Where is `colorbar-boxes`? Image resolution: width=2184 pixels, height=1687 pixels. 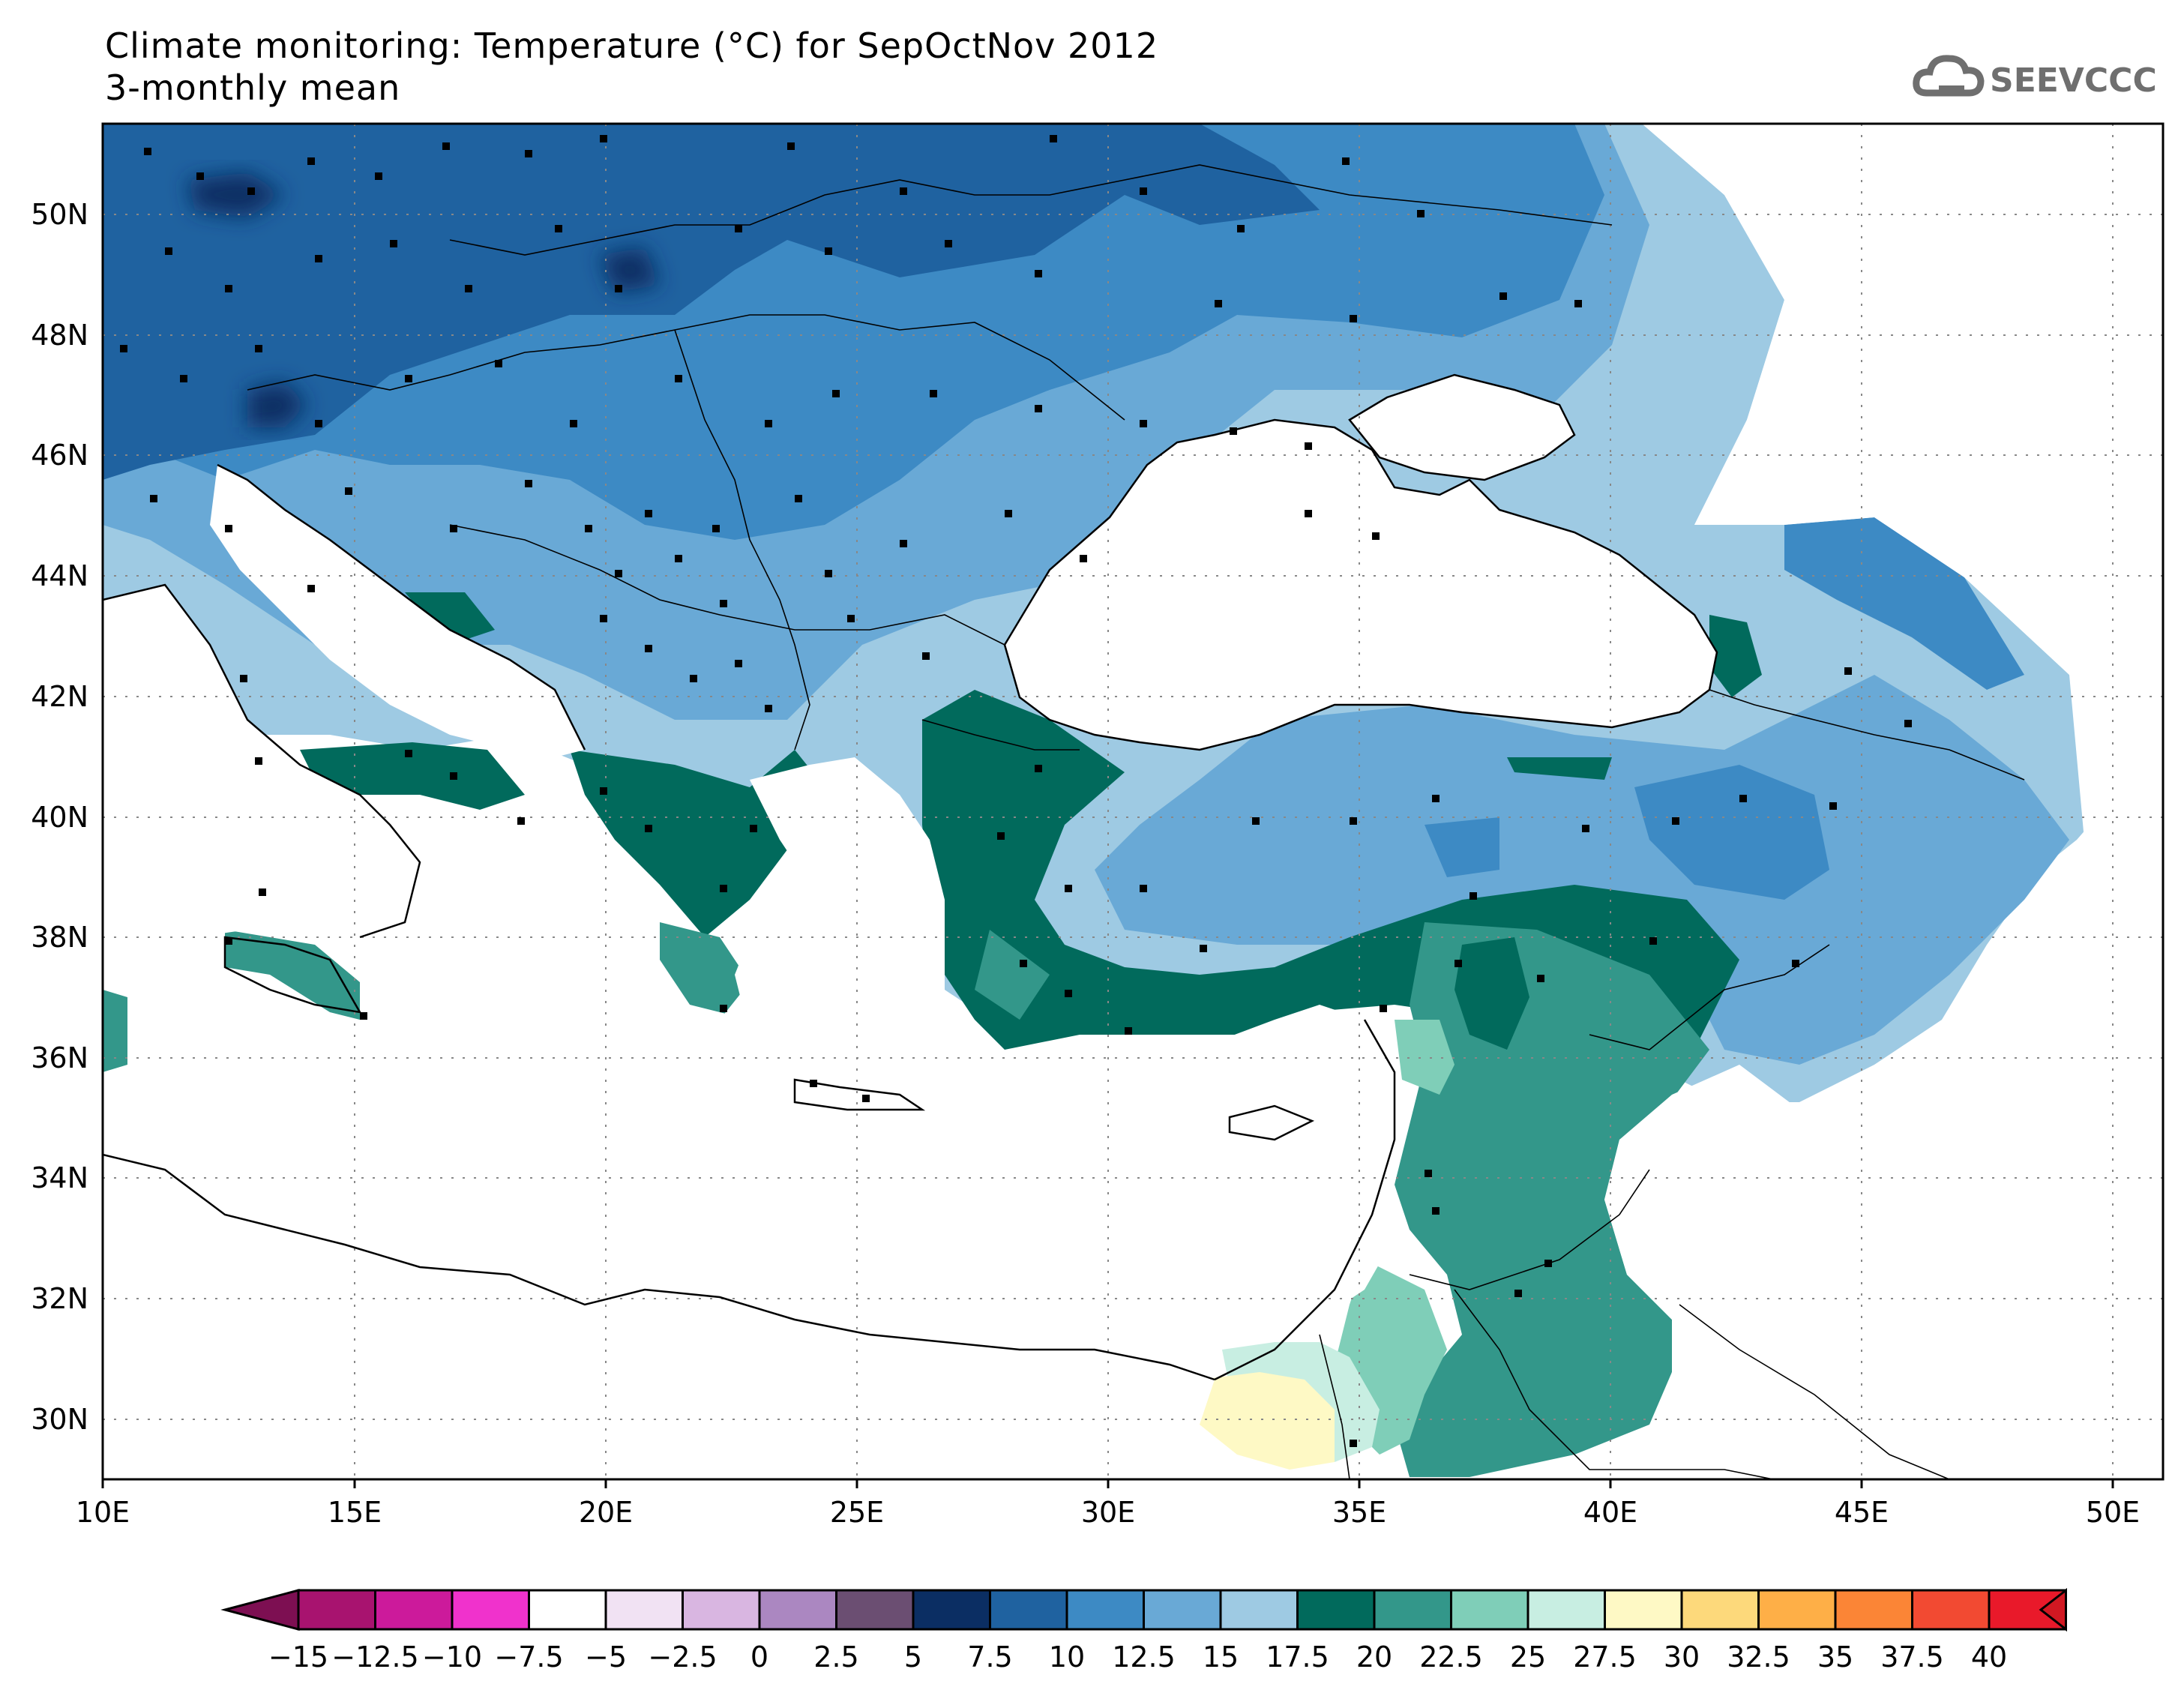 colorbar-boxes is located at coordinates (1143, 1609).